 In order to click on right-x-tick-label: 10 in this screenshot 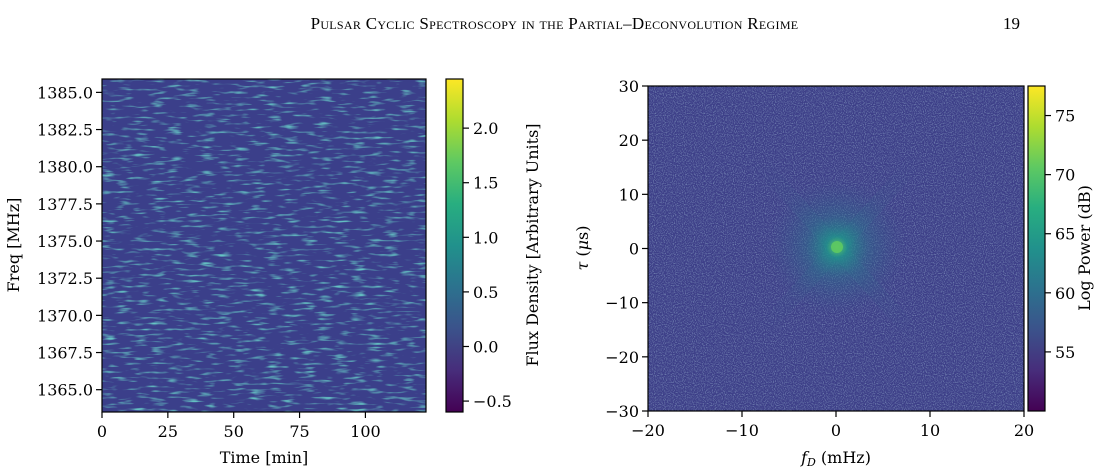, I will do `click(930, 430)`.